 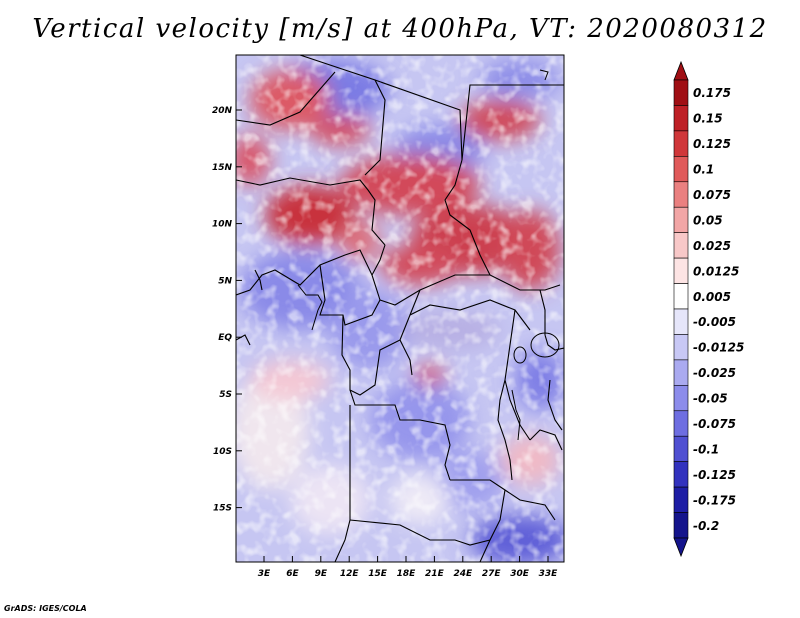 I want to click on lat-label: EQ, so click(x=225, y=338).